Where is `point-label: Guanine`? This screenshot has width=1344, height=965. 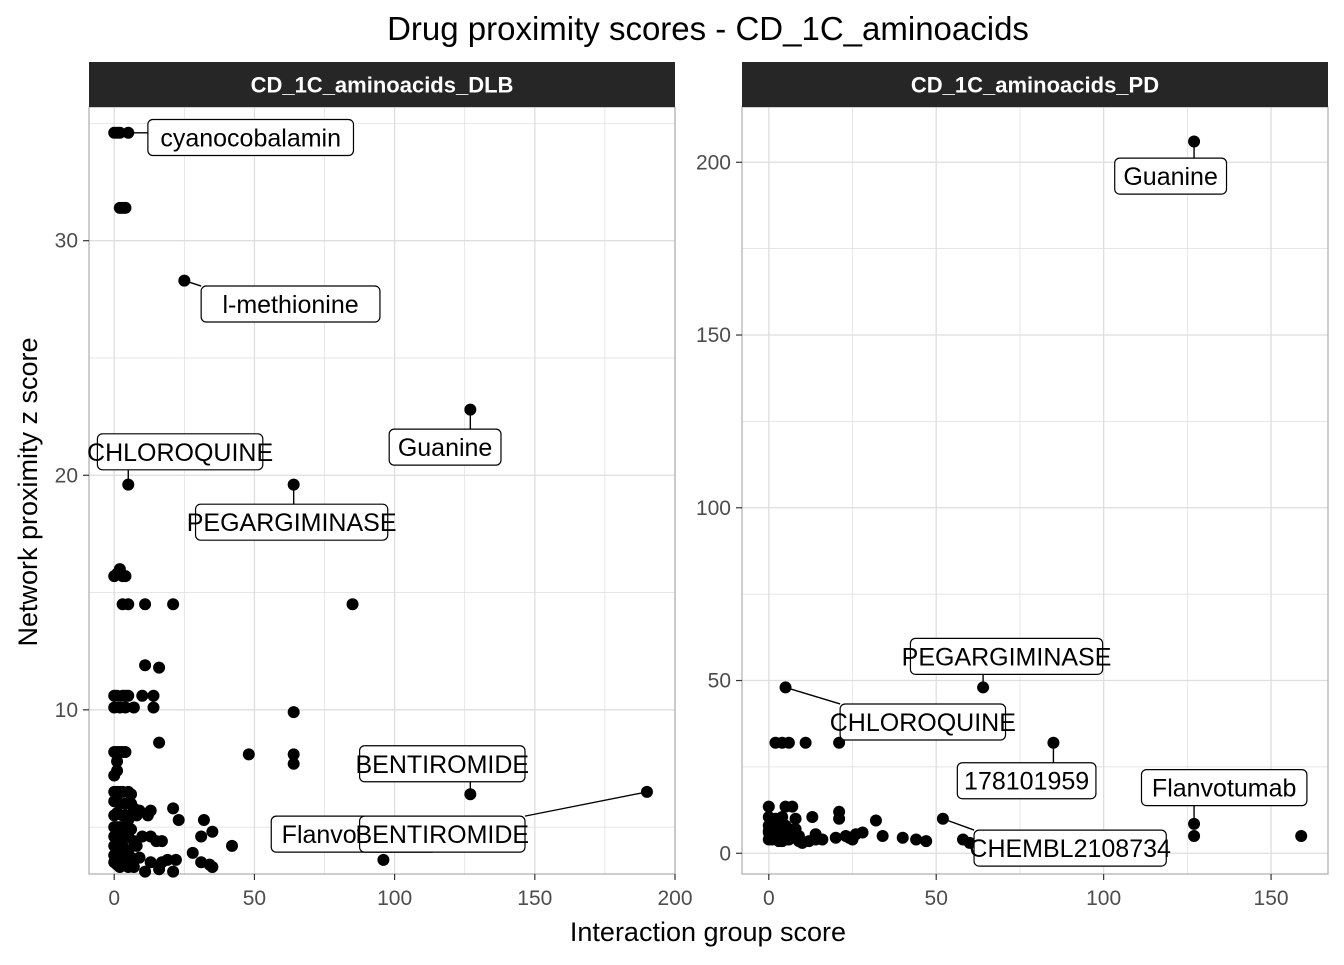 point-label: Guanine is located at coordinates (445, 447).